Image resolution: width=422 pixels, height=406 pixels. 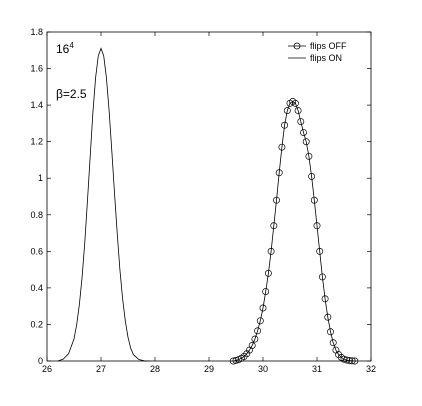 What do you see at coordinates (263, 369) in the screenshot?
I see `x-tick-label: 30` at bounding box center [263, 369].